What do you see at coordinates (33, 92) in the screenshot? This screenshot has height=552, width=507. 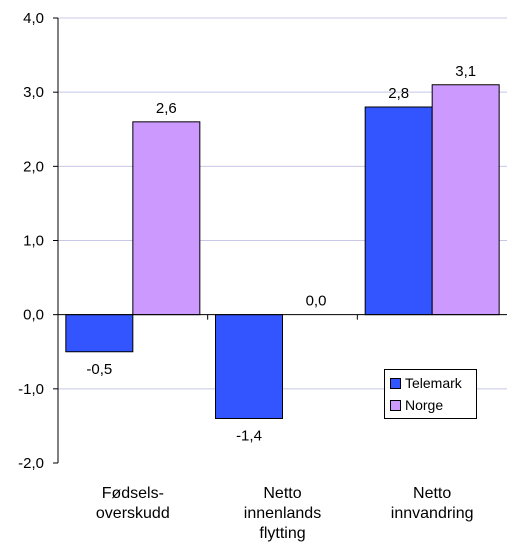 I see `y-tick-label: 3,0` at bounding box center [33, 92].